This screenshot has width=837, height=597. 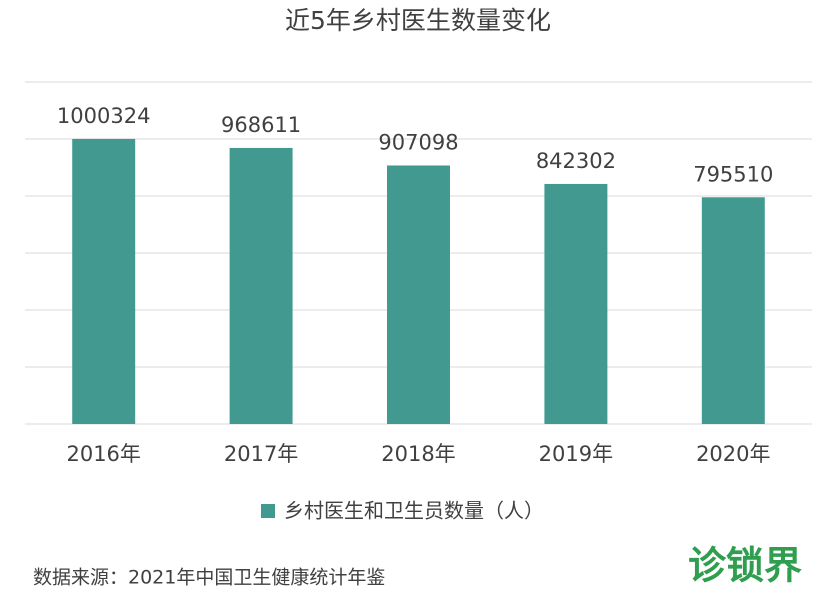 I want to click on value-label: 842302, so click(x=576, y=161).